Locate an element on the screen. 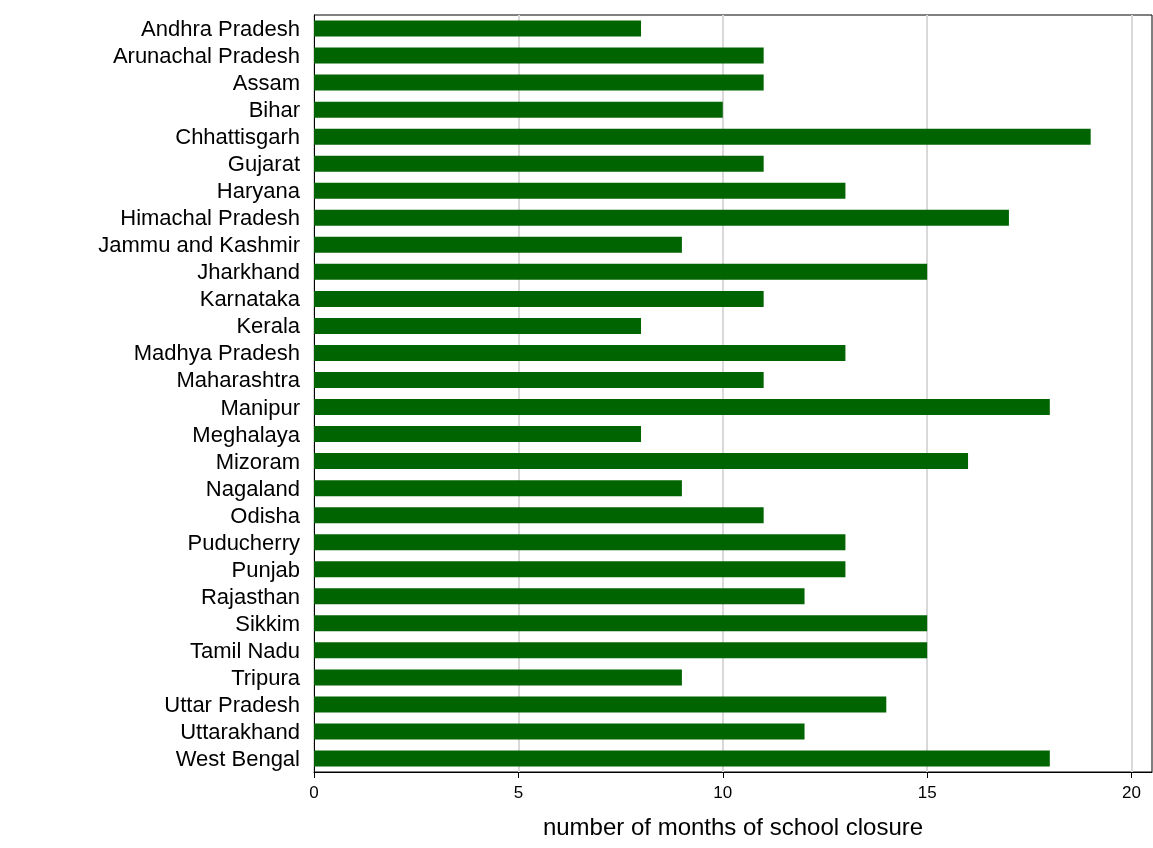 The image size is (1153, 848). y-tick-label: Manipur is located at coordinates (260, 407).